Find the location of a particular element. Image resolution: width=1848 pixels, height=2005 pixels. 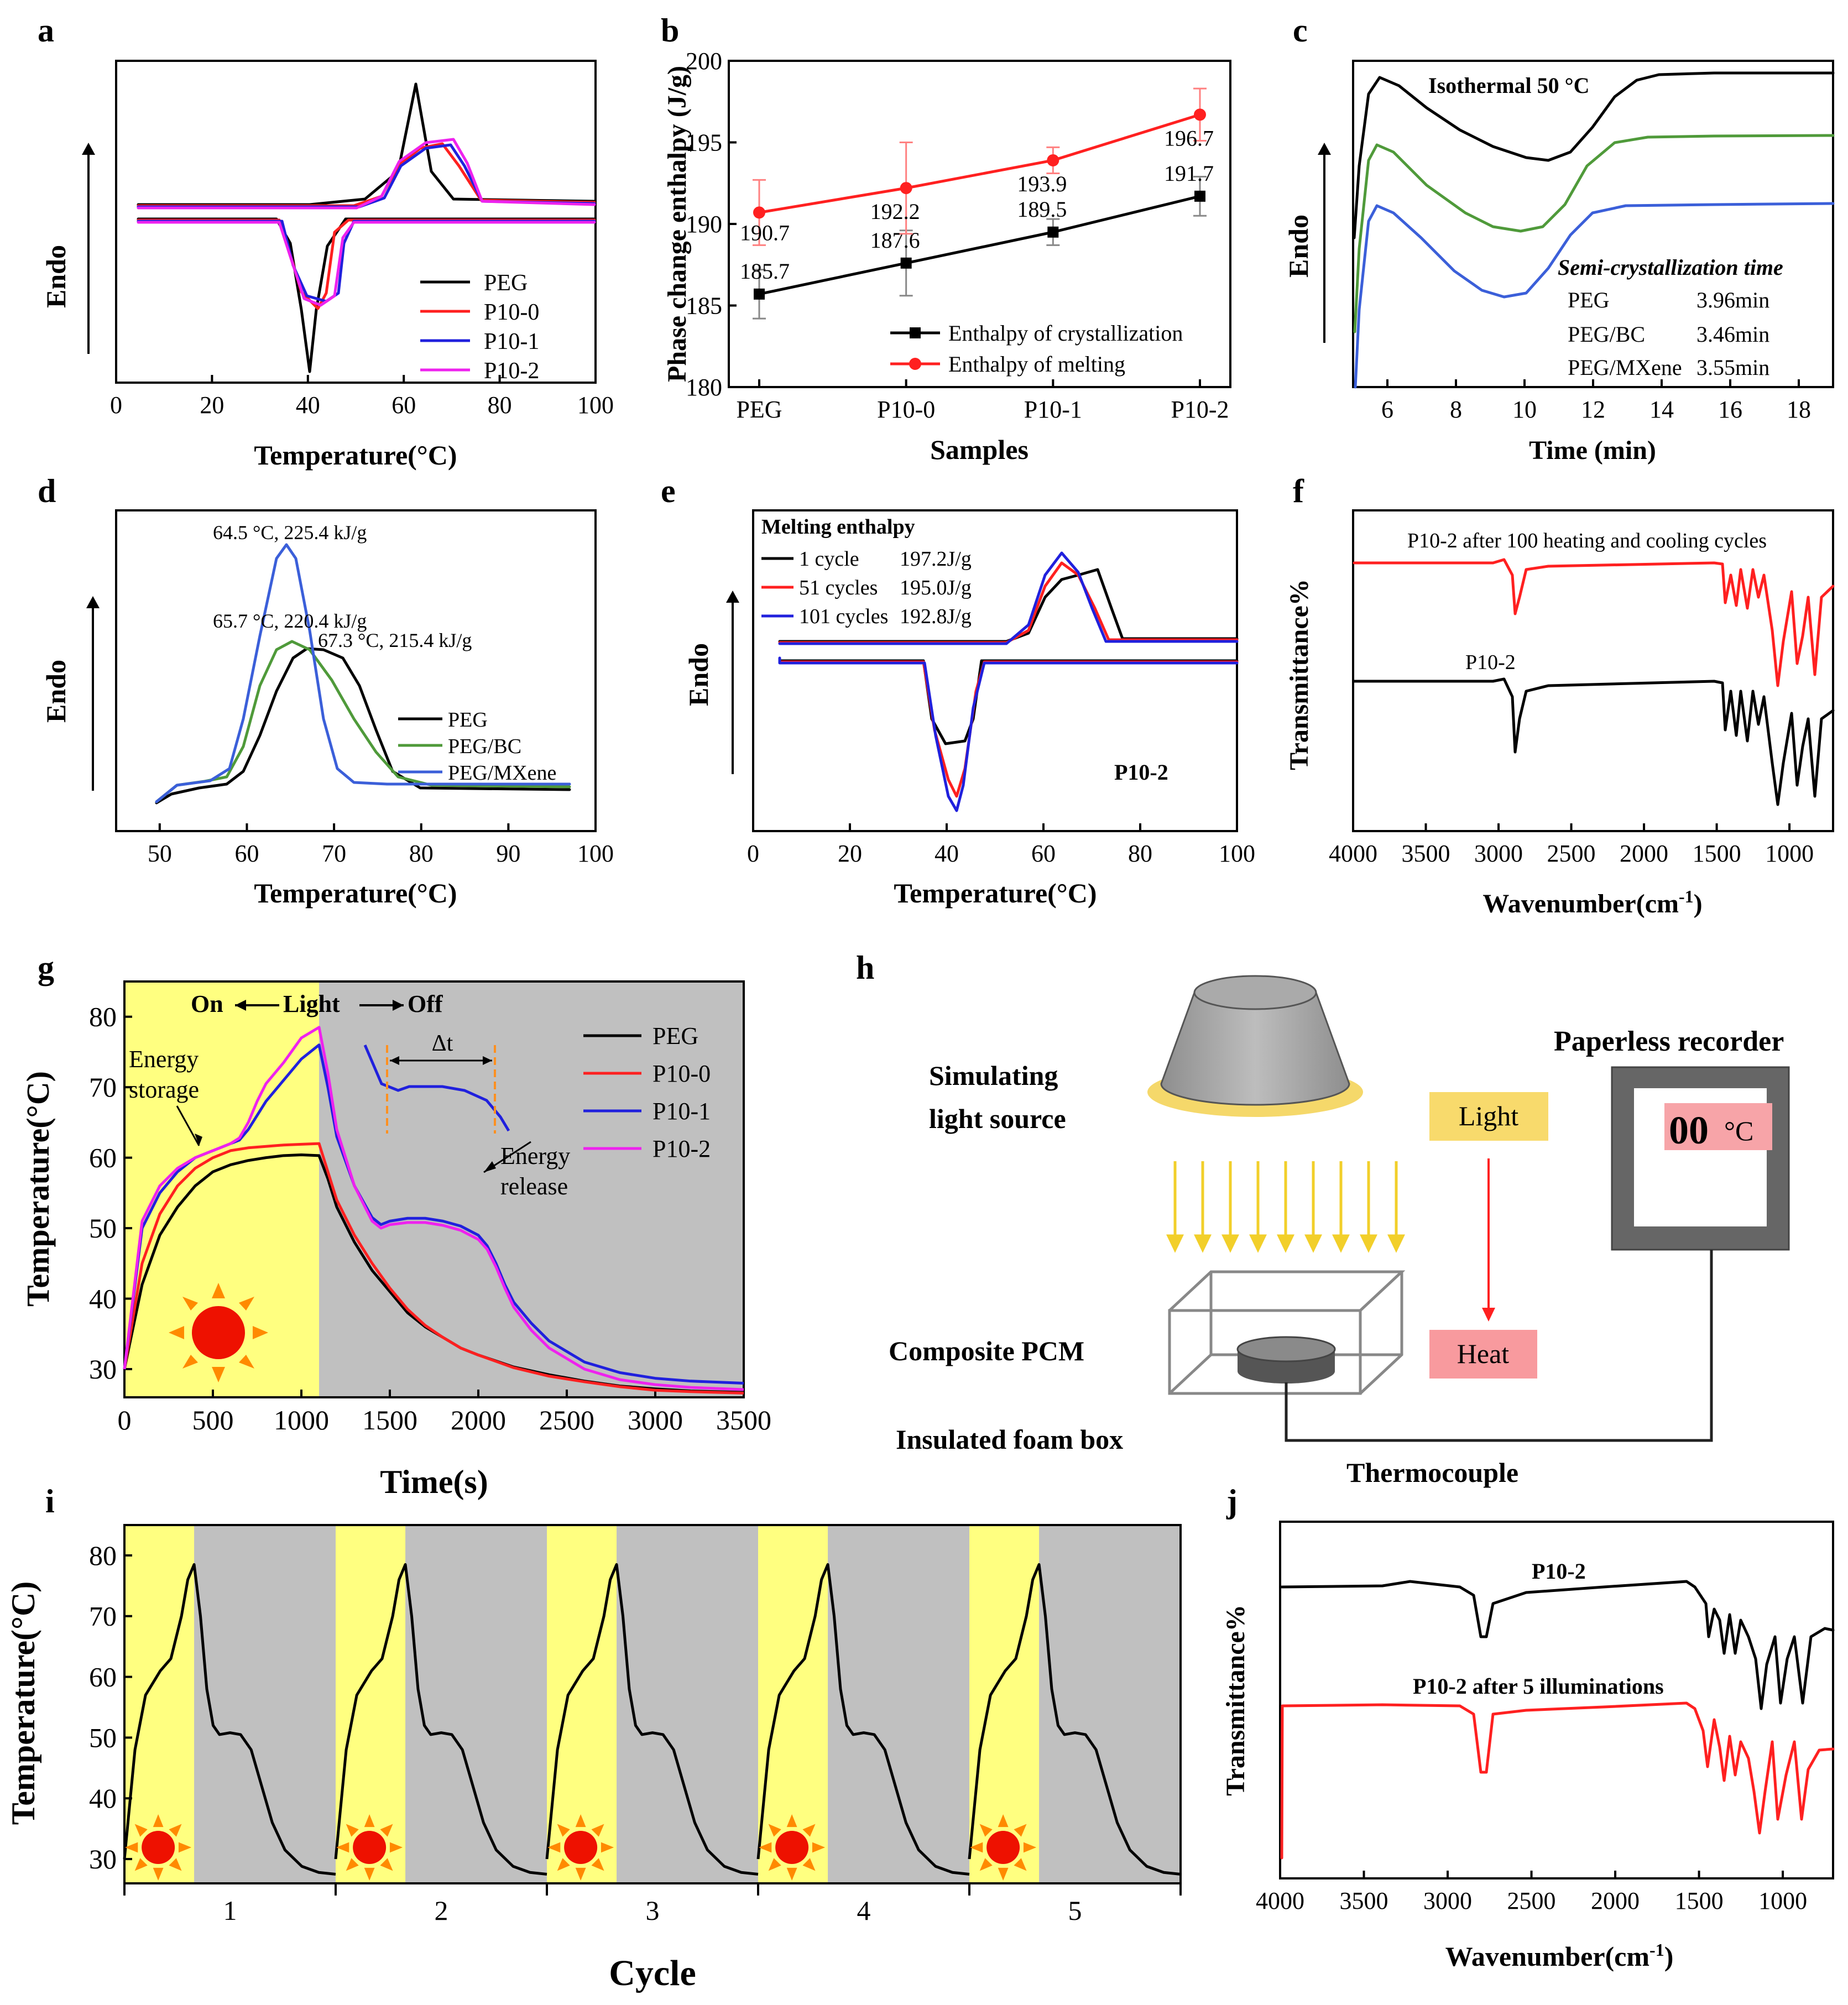

x-axis-e-tick-label: 40 is located at coordinates (947, 854).